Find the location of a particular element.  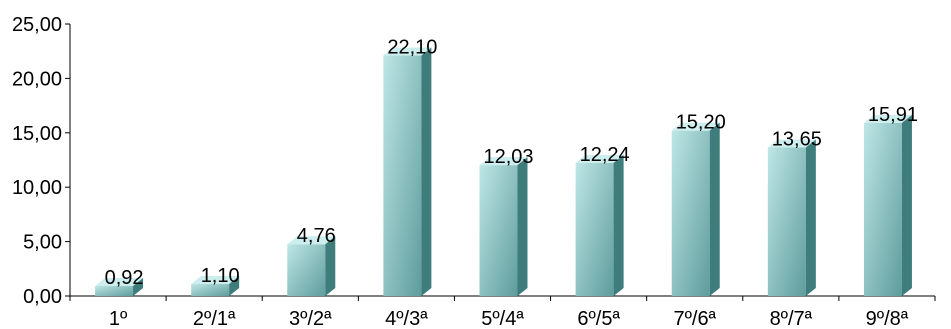

data-label: 22,10 is located at coordinates (412, 48).